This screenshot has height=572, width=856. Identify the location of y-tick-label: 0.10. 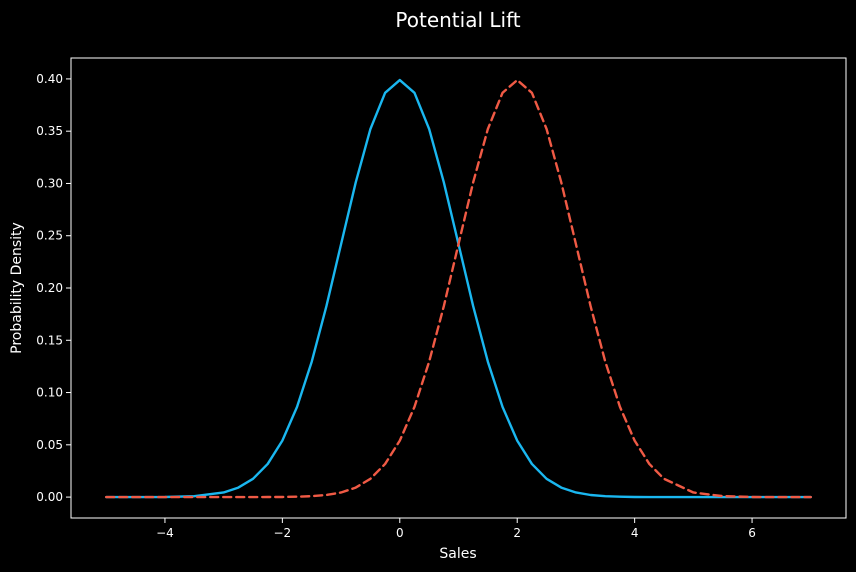
(49, 393).